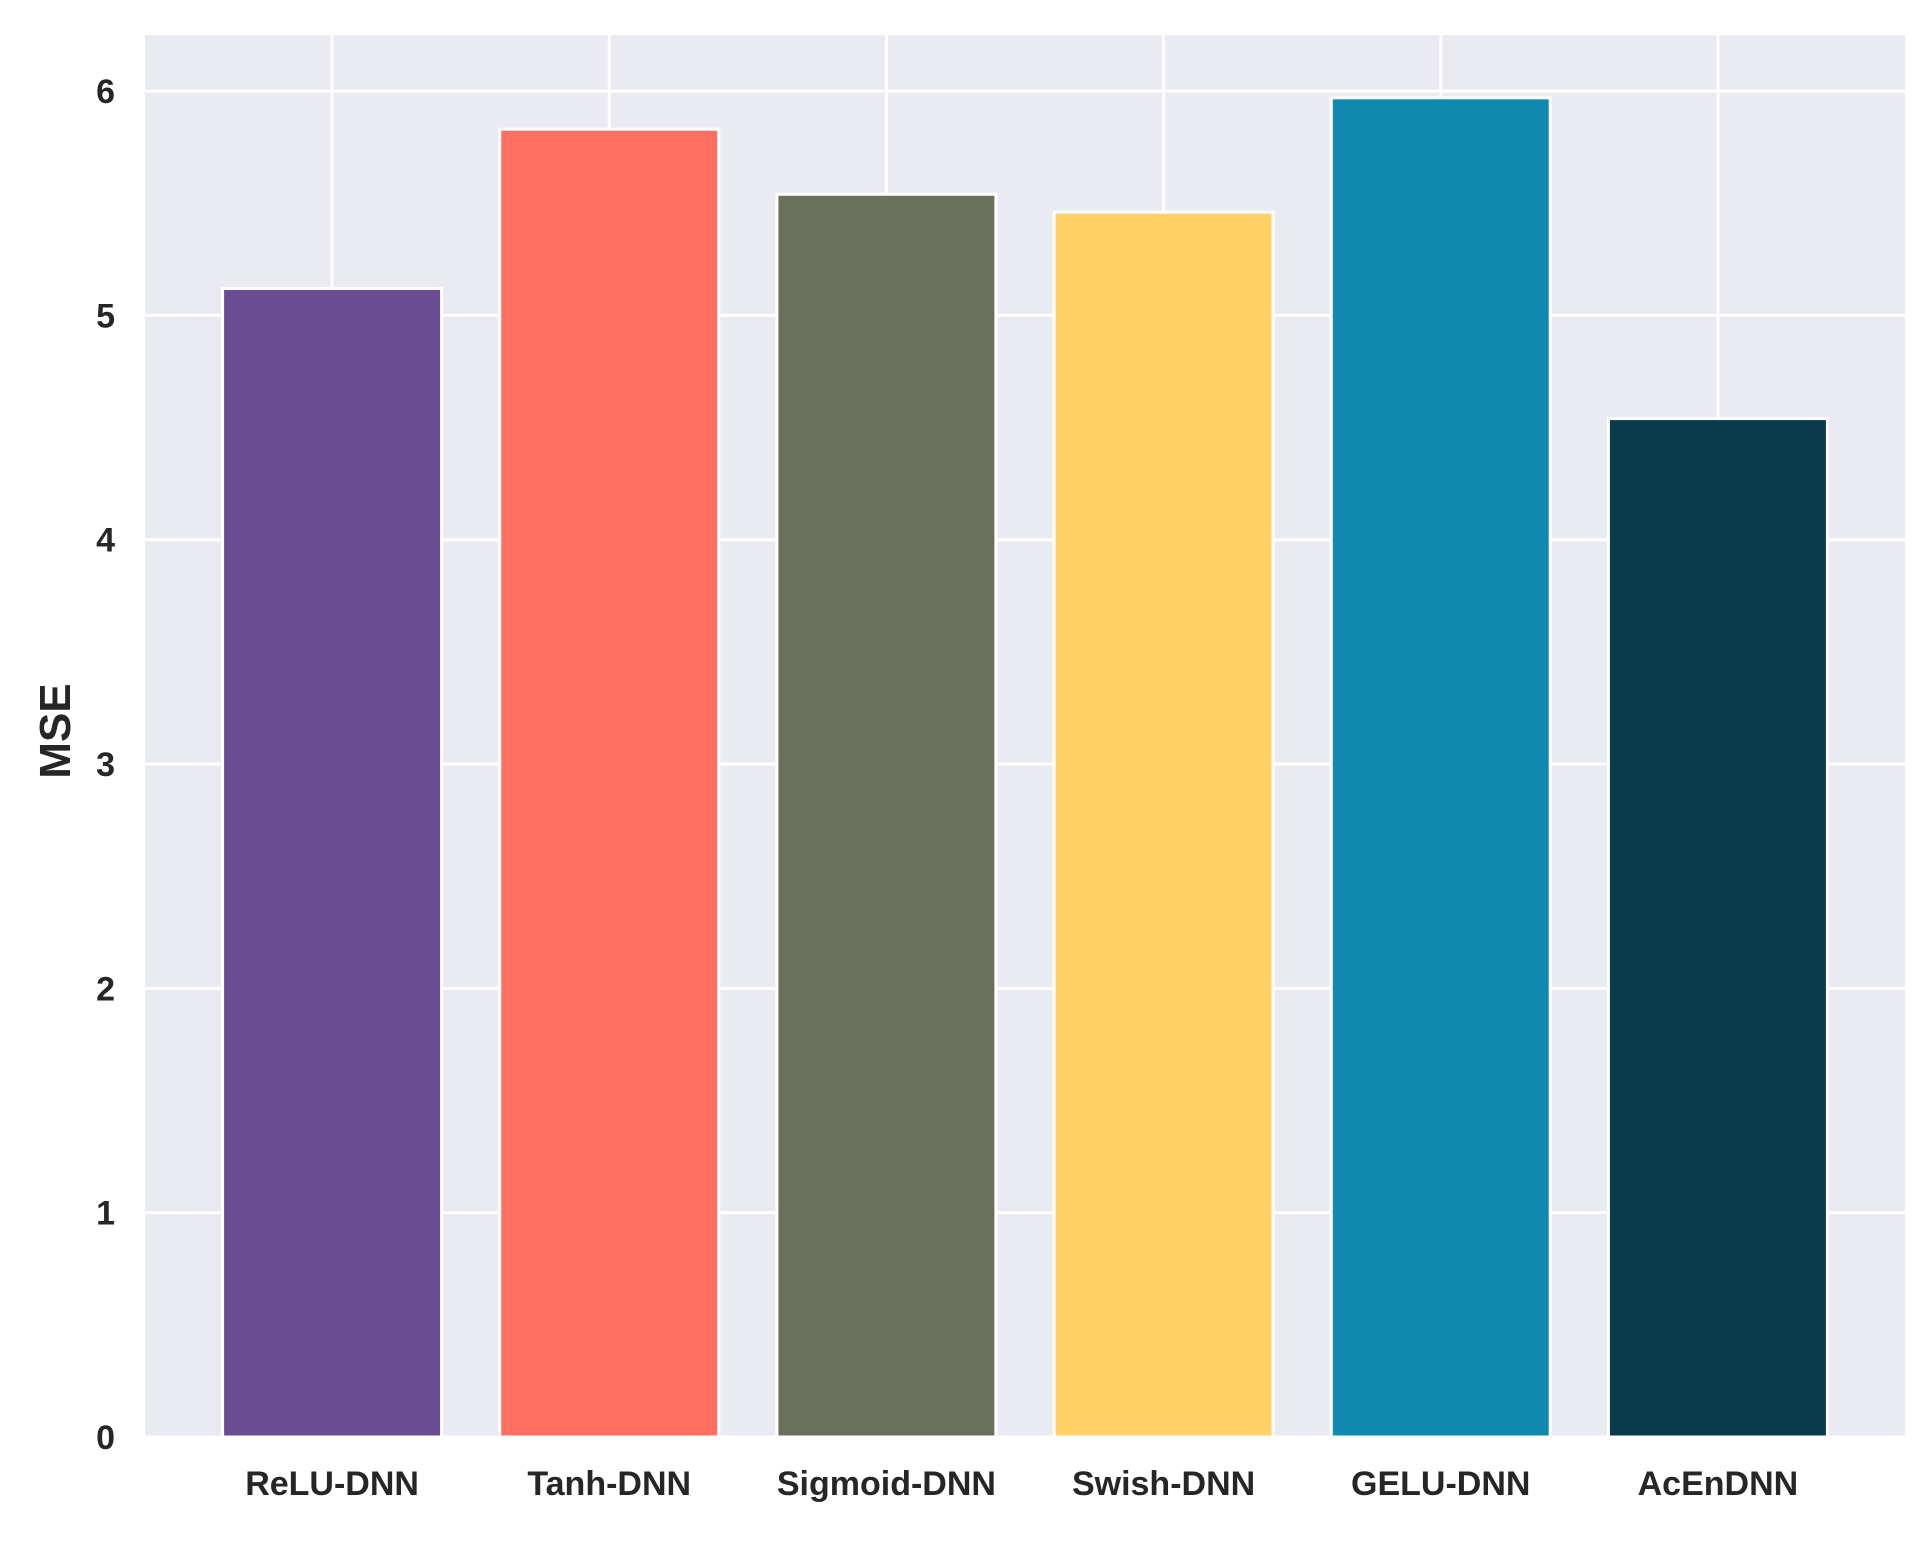 The image size is (1929, 1541). What do you see at coordinates (609, 783) in the screenshot?
I see `bar-tanh-dnn` at bounding box center [609, 783].